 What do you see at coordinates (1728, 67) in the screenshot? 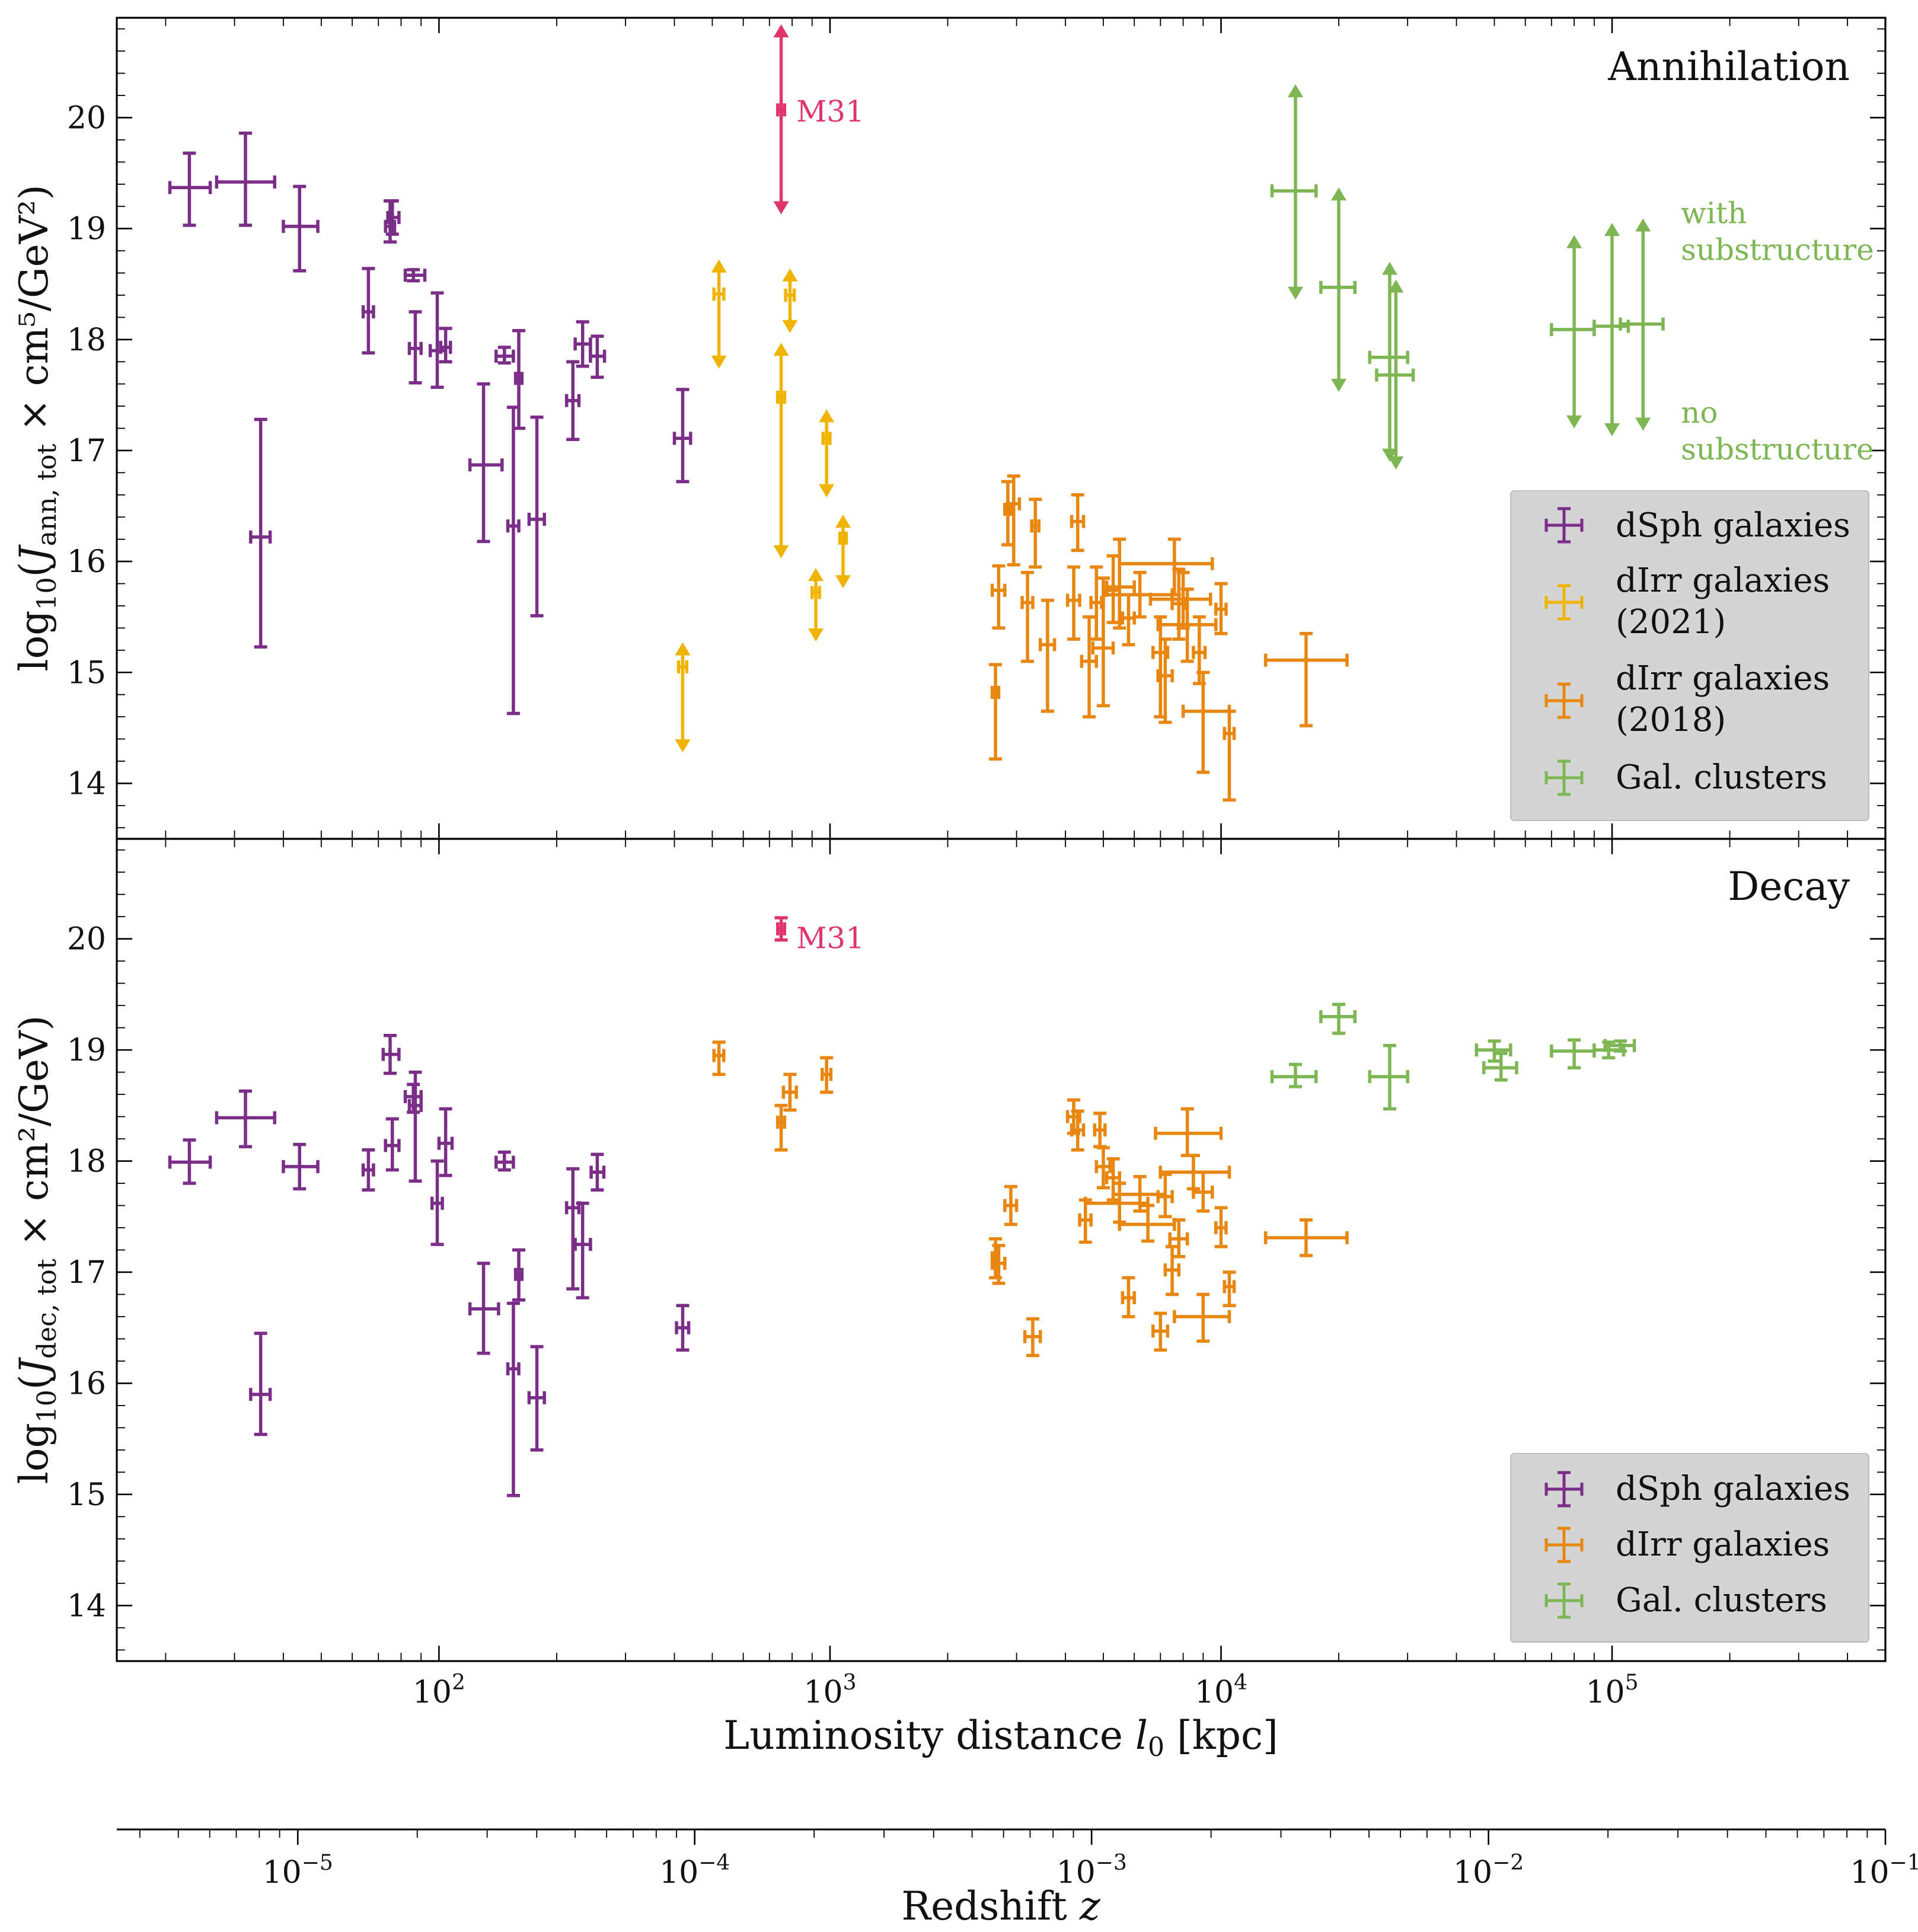
I see `annihilation-panel-title: Annihilation` at bounding box center [1728, 67].